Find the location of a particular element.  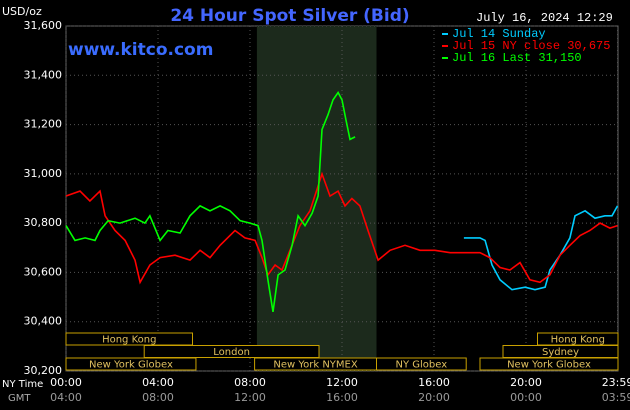

y-axis-label: USD/oz is located at coordinates (22, 11).